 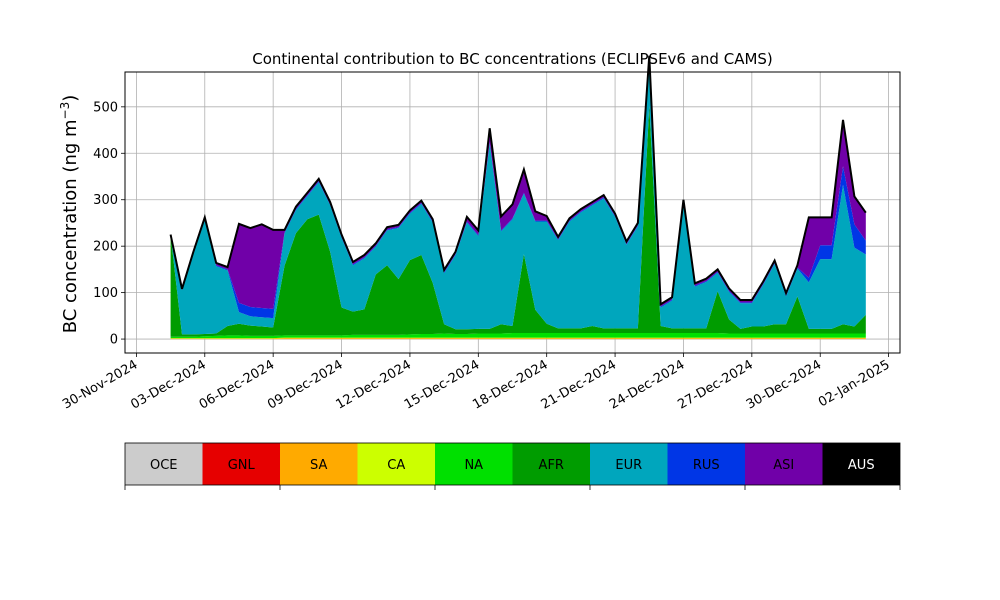 What do you see at coordinates (854, 383) in the screenshot?
I see `x-tick-label: 02-Jan-2025` at bounding box center [854, 383].